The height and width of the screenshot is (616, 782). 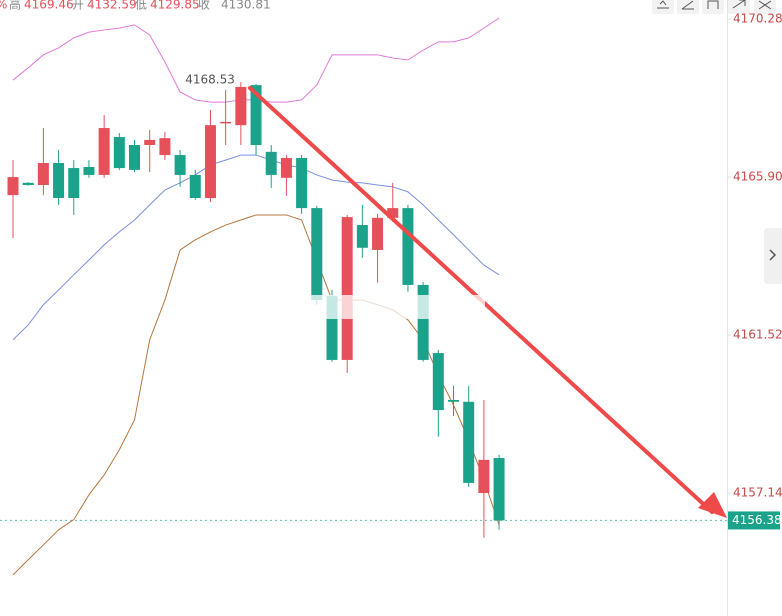 What do you see at coordinates (210, 80) in the screenshot?
I see `high-annotation: 4168.53` at bounding box center [210, 80].